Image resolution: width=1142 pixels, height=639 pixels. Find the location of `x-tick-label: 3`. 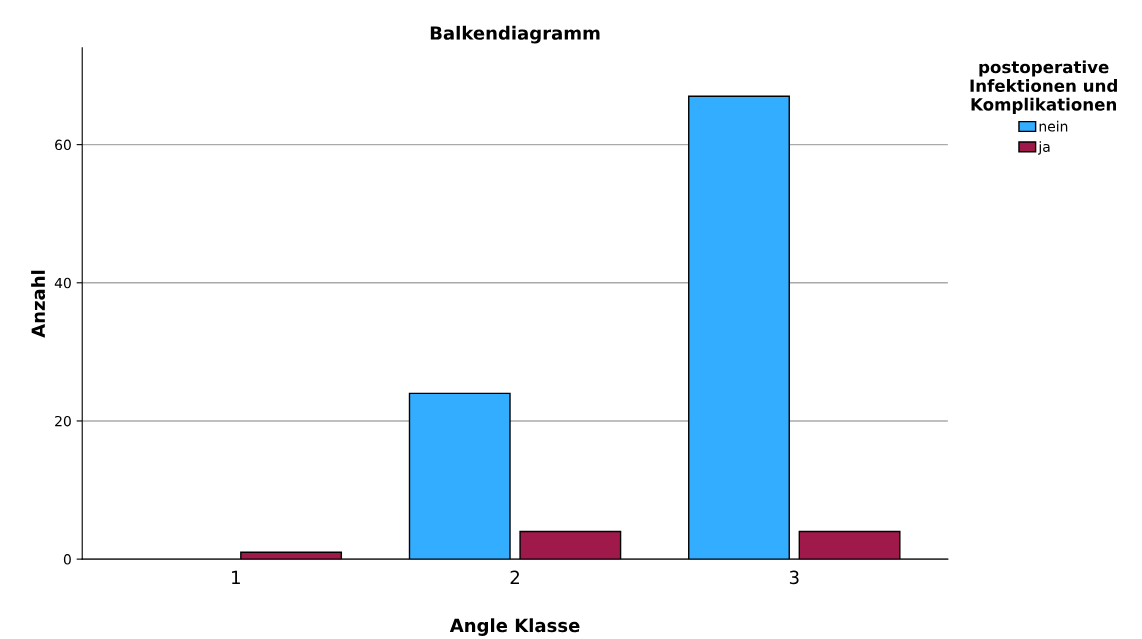

x-tick-label: 3 is located at coordinates (794, 577).